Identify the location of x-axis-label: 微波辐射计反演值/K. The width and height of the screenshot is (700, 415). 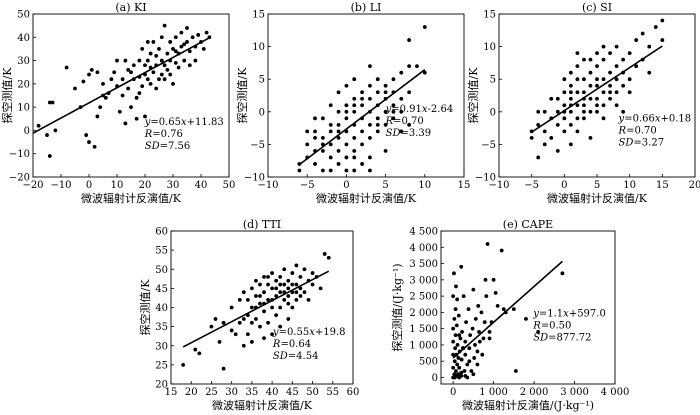
(131, 198).